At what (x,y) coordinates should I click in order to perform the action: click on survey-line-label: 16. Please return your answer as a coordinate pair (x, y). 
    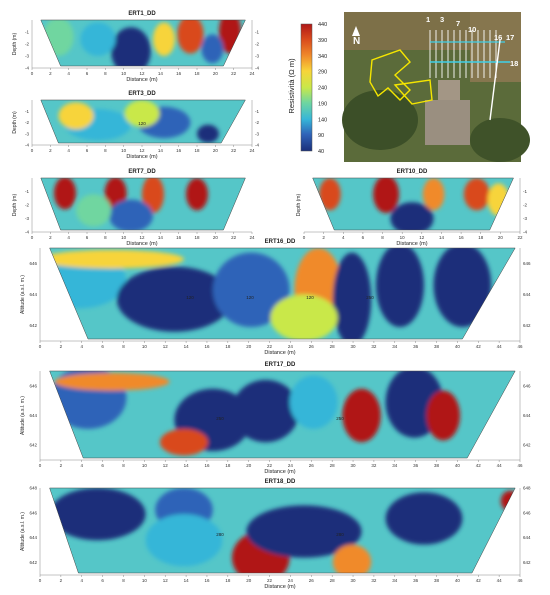
    Looking at the image, I should click on (498, 37).